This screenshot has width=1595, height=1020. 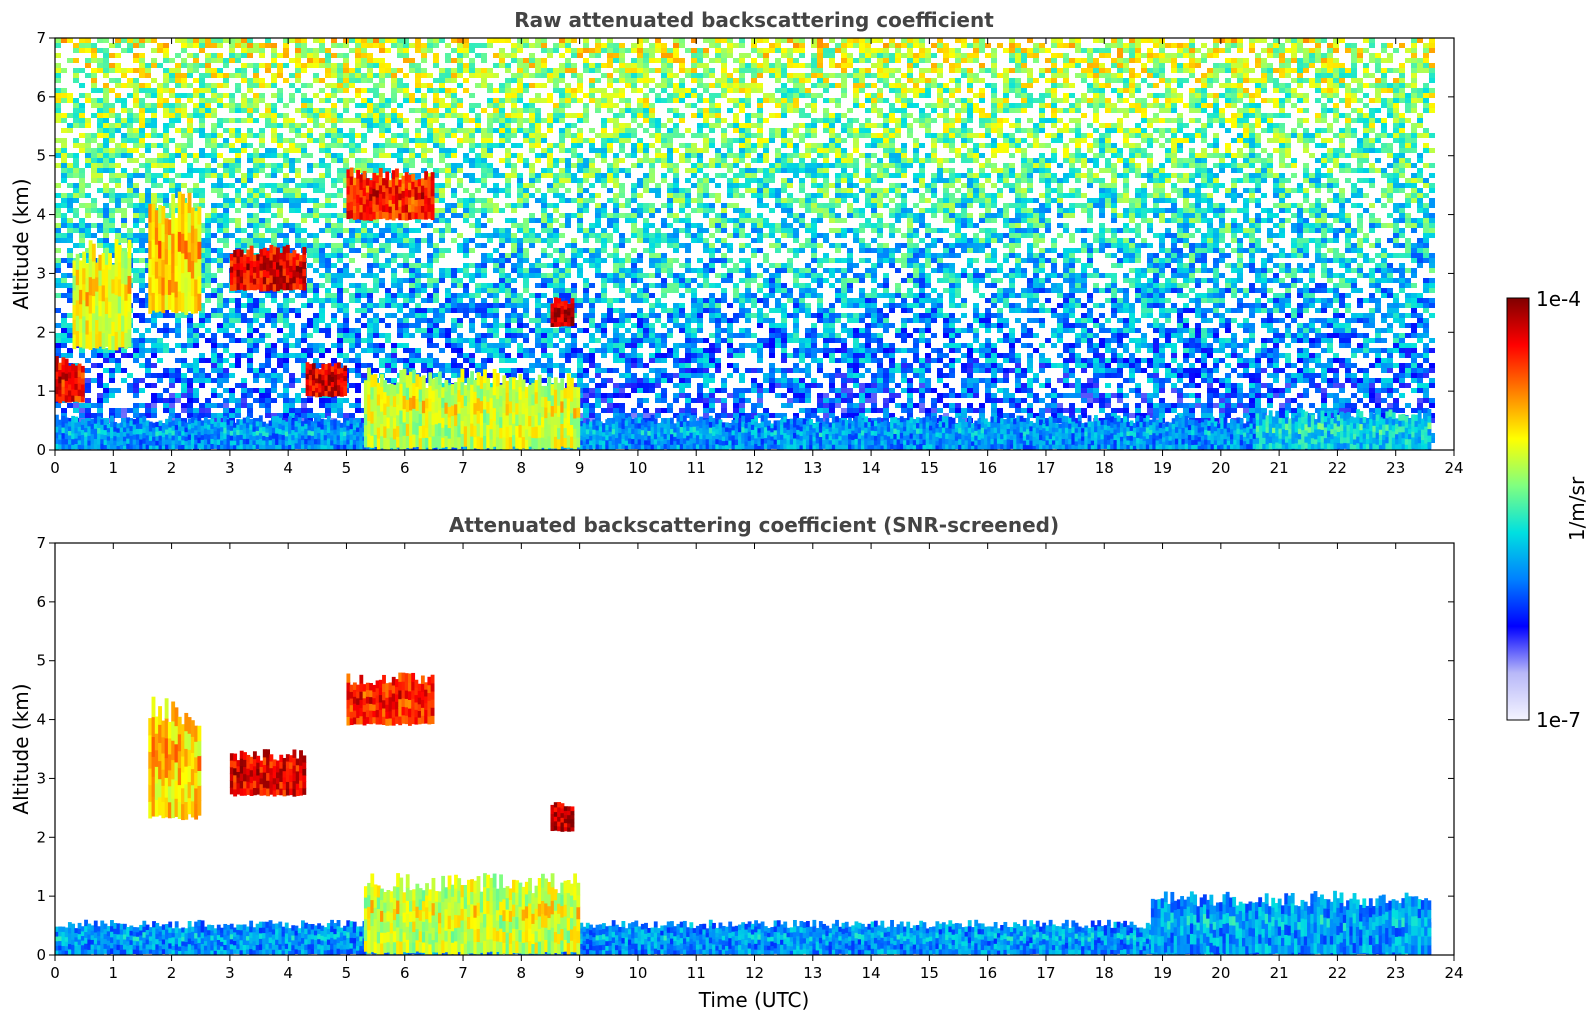 What do you see at coordinates (199, 267) in the screenshot?
I see `feature-3-cell` at bounding box center [199, 267].